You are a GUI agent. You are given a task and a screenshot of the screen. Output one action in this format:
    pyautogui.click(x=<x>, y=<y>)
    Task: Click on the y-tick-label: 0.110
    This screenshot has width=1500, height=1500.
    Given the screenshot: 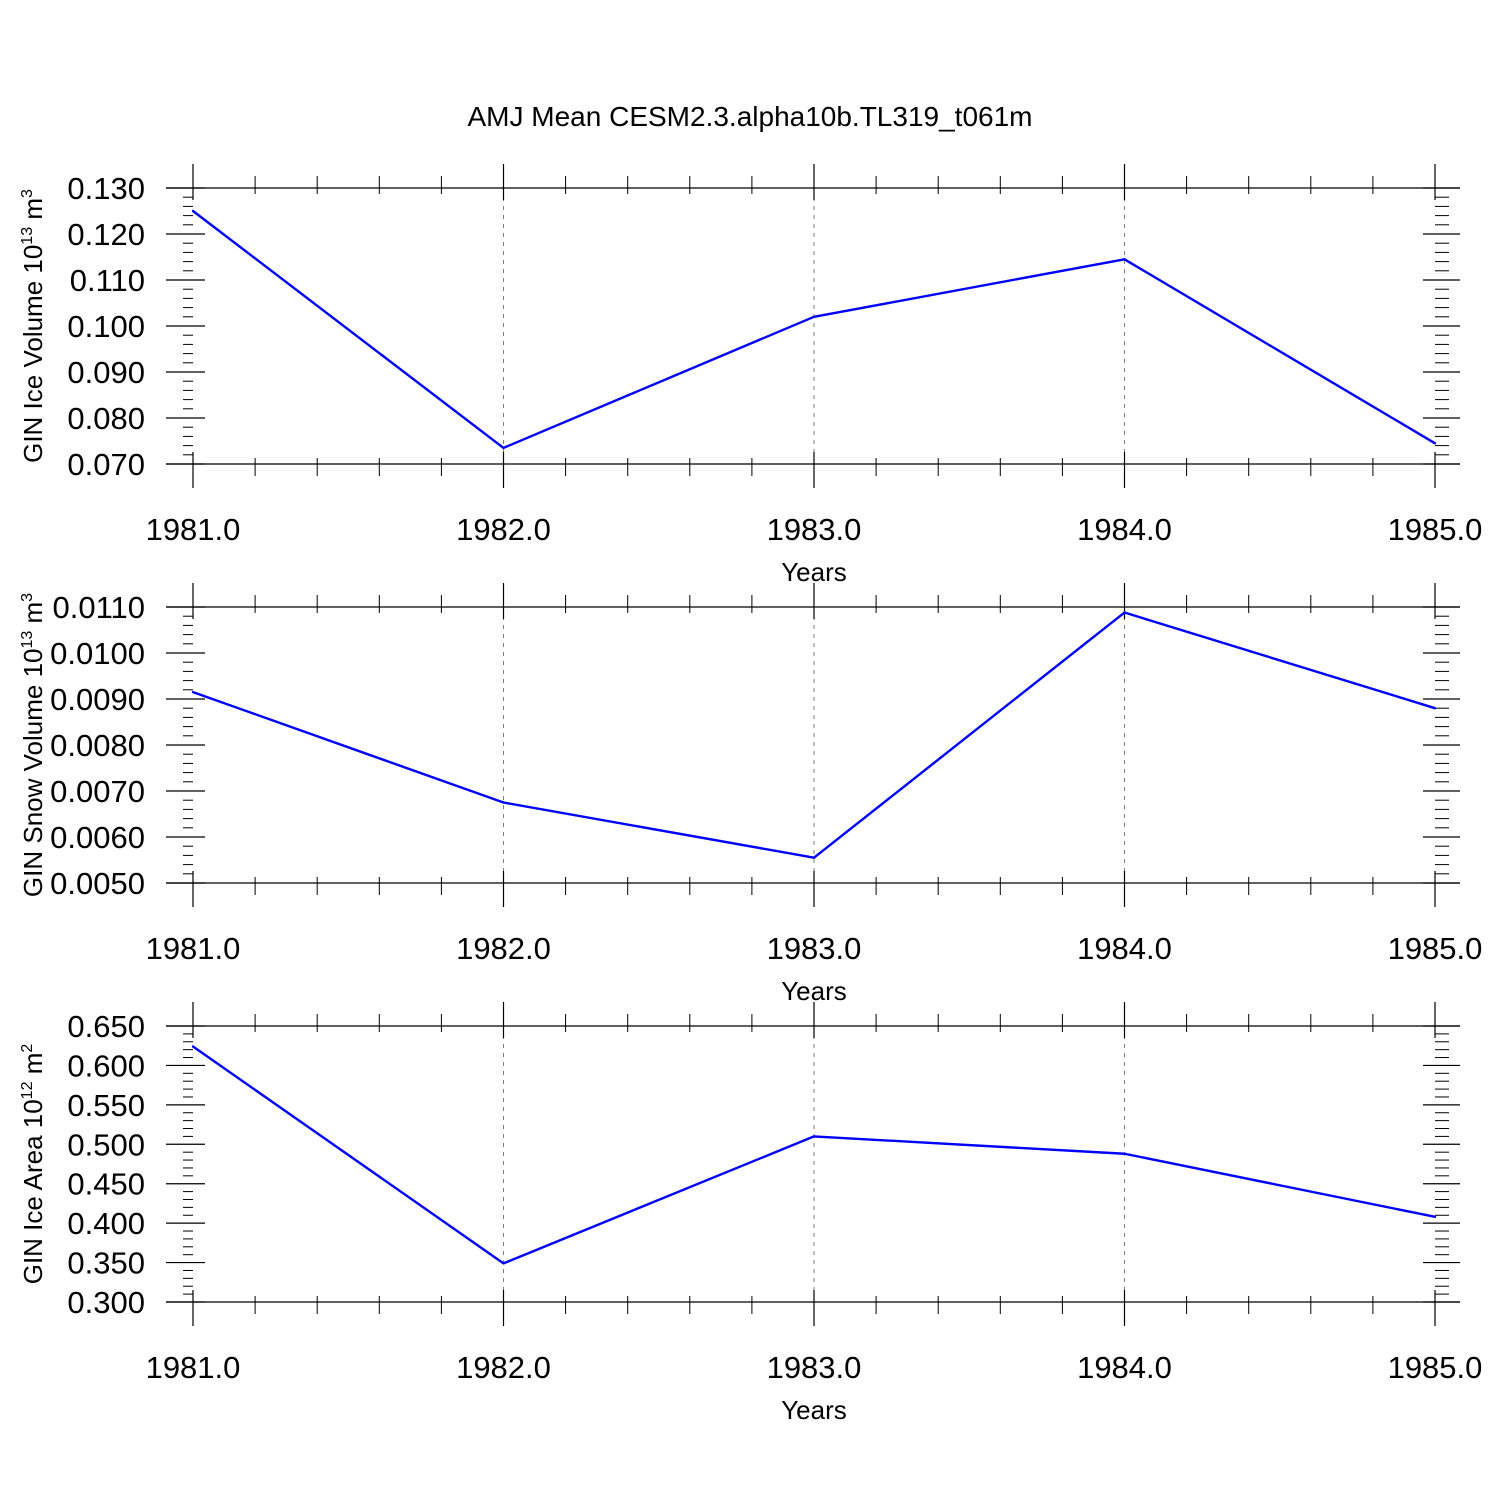 What is the action you would take?
    pyautogui.click(x=107, y=280)
    